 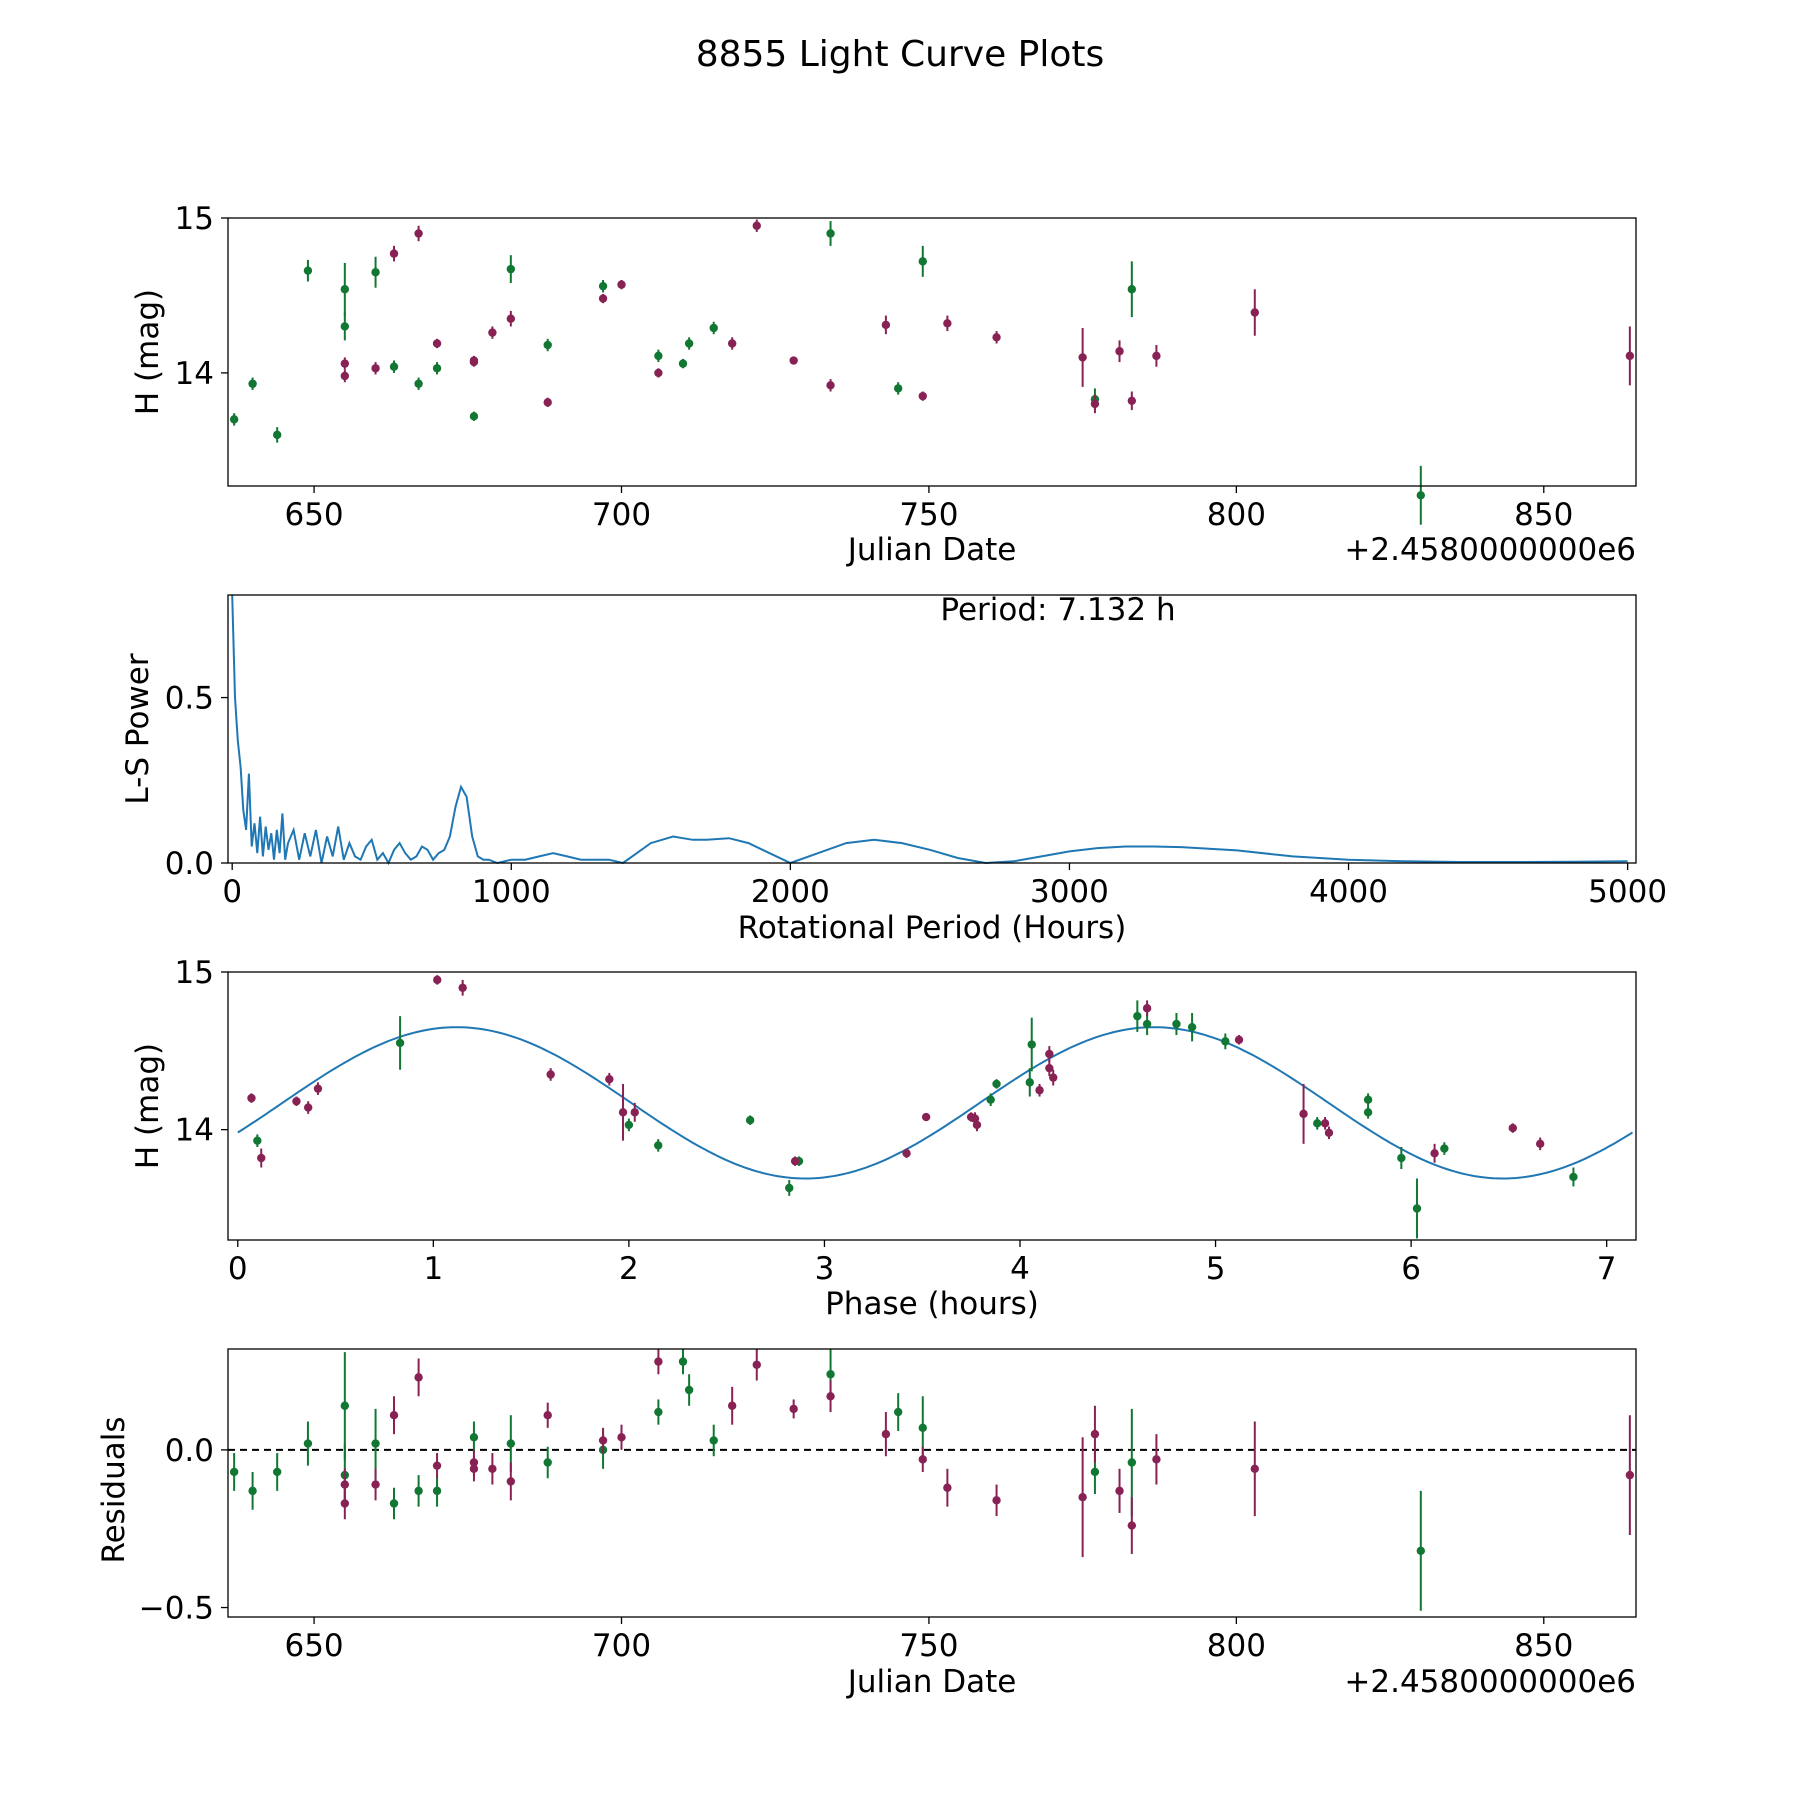 What do you see at coordinates (922, 1263) in the screenshot?
I see `phase-folded-x-ticks: 0 1 2 3 4 5 6 7` at bounding box center [922, 1263].